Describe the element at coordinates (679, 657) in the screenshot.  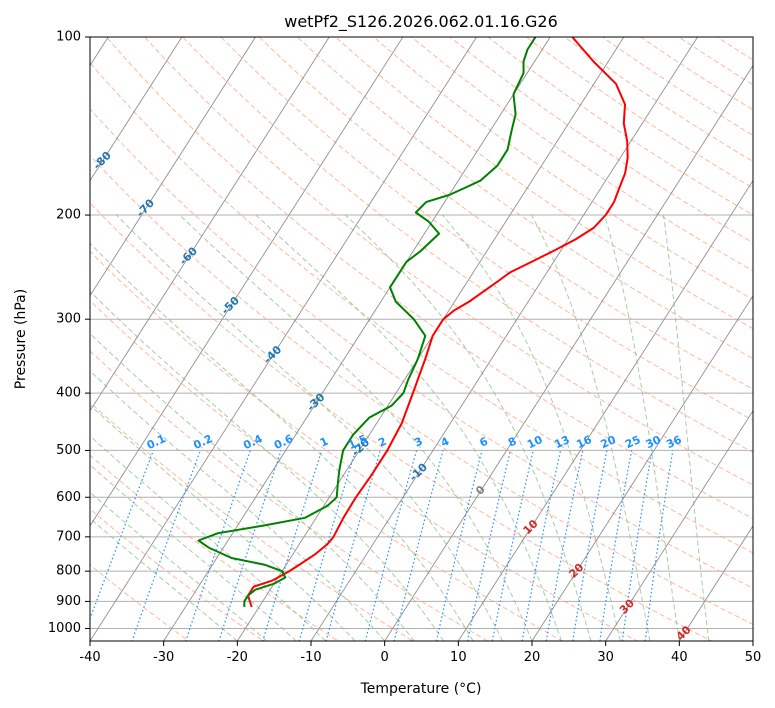
I see `x-tick-label: 40` at that location.